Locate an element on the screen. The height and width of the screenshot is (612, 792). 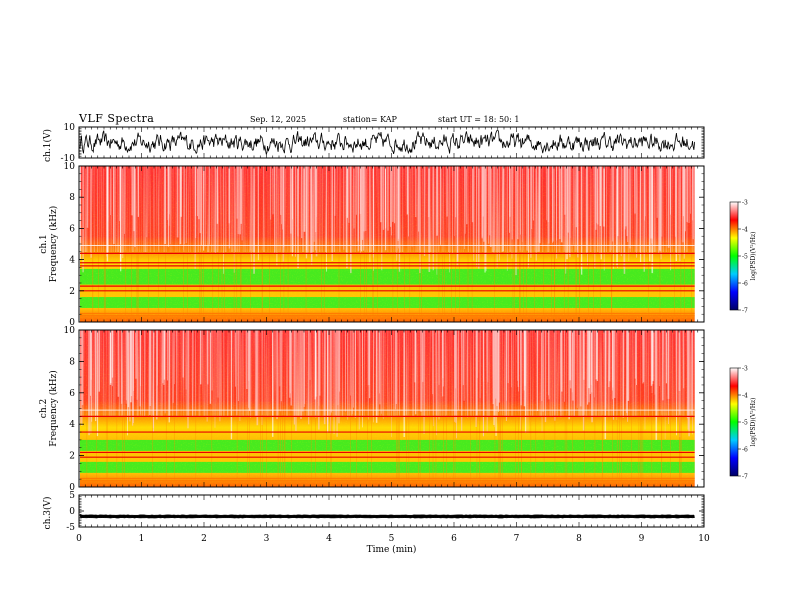
colorbar-ch2-tick-label: -3 is located at coordinates (745, 369).